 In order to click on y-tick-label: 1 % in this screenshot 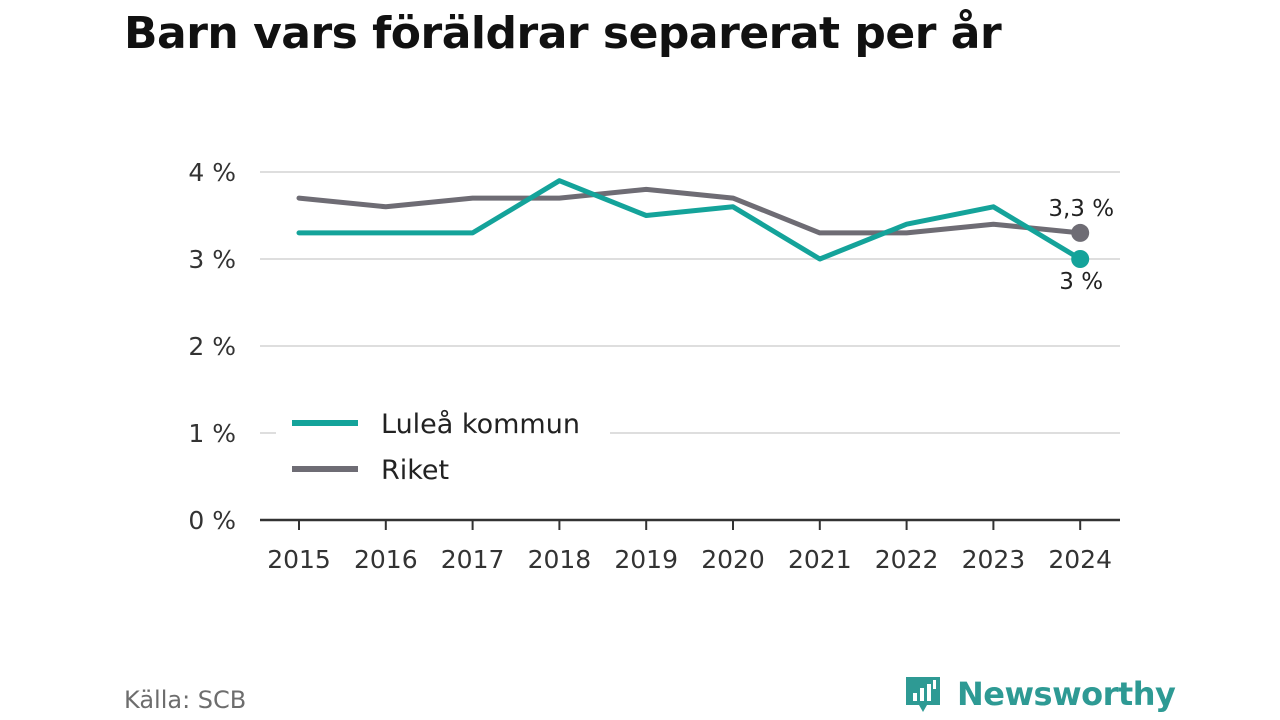, I will do `click(212, 433)`.